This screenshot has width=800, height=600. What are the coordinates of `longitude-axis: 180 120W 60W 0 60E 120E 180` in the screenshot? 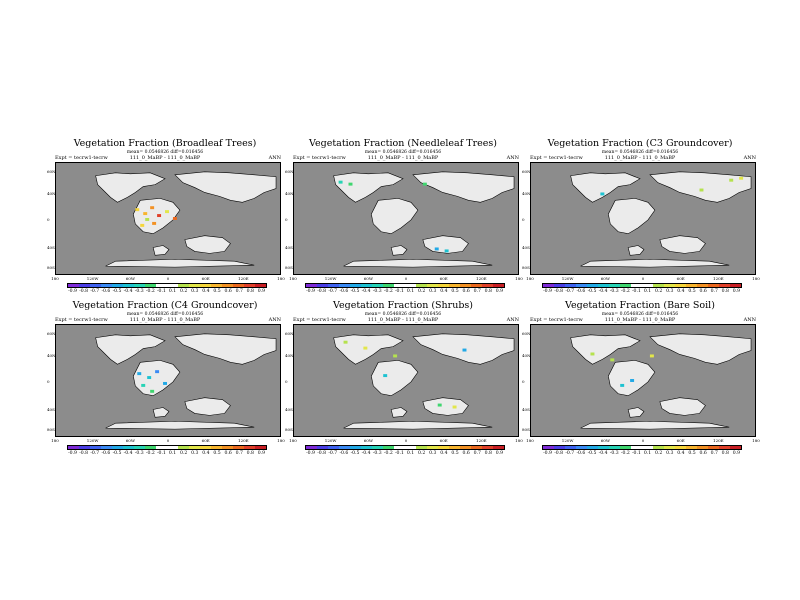 It's located at (168, 441).